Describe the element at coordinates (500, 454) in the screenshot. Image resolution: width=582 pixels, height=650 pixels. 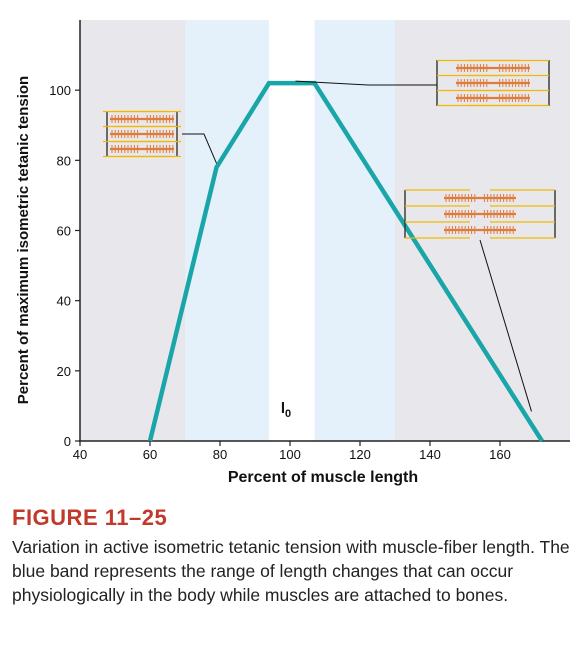
I see `x-tick-label-160: 160` at that location.